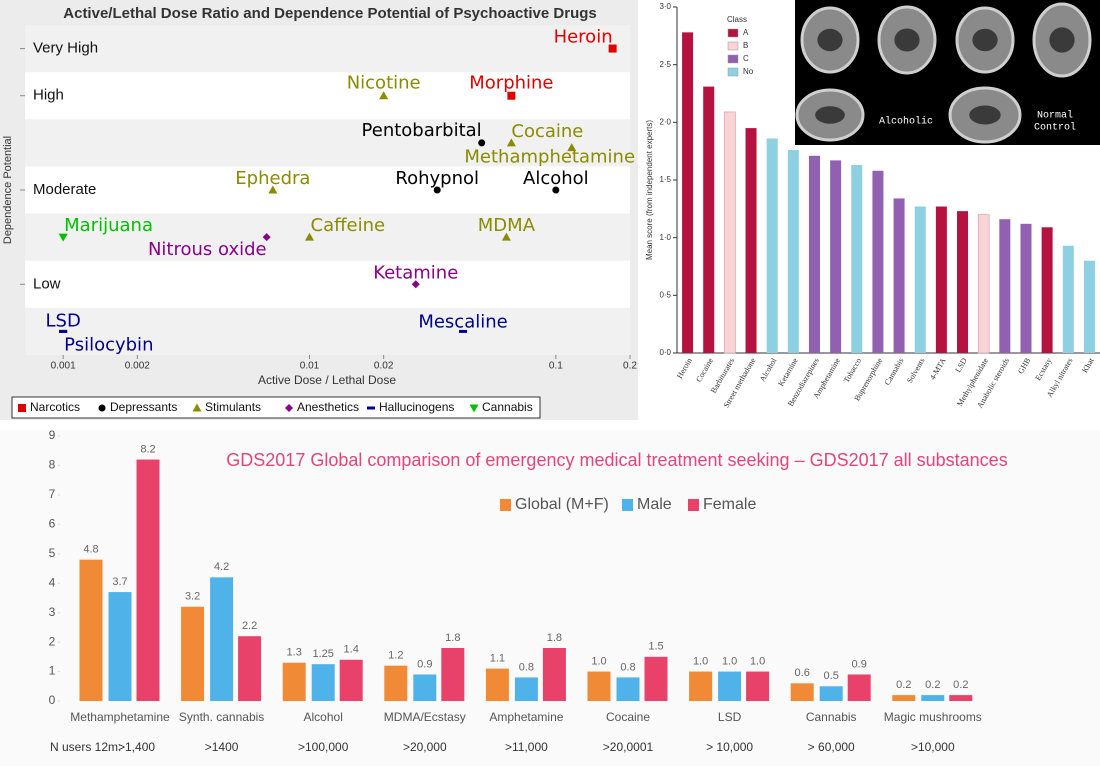 The width and height of the screenshot is (1100, 766). I want to click on x-tick-label: 0.1, so click(556, 366).